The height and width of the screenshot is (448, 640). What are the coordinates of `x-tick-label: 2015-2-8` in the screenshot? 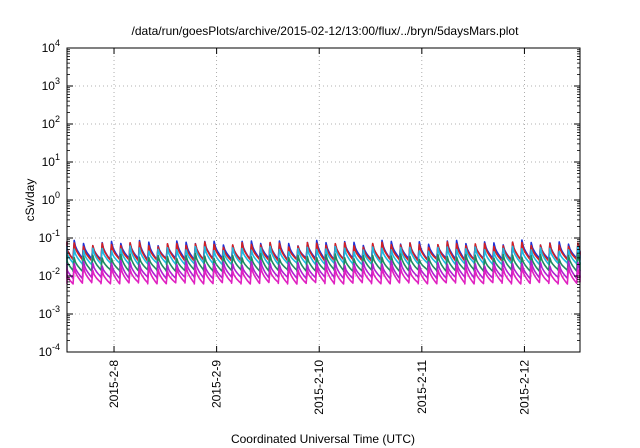 It's located at (114, 384).